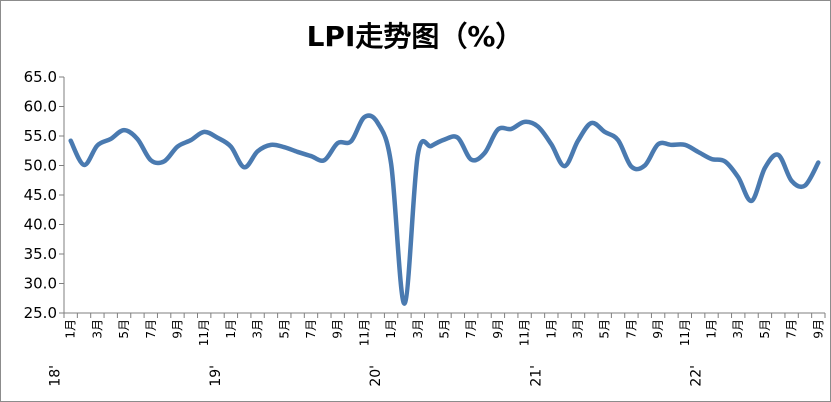 Image resolution: width=831 pixels, height=402 pixels. Describe the element at coordinates (40, 136) in the screenshot. I see `y-tick-label: 55.0` at that location.